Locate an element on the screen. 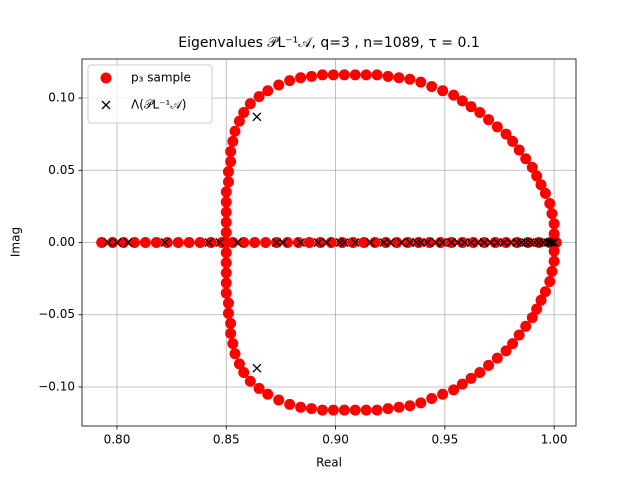 The width and height of the screenshot is (640, 480). legend: p₃ sample Λ(𝒫L⁻¹𝒜) is located at coordinates (150, 94).